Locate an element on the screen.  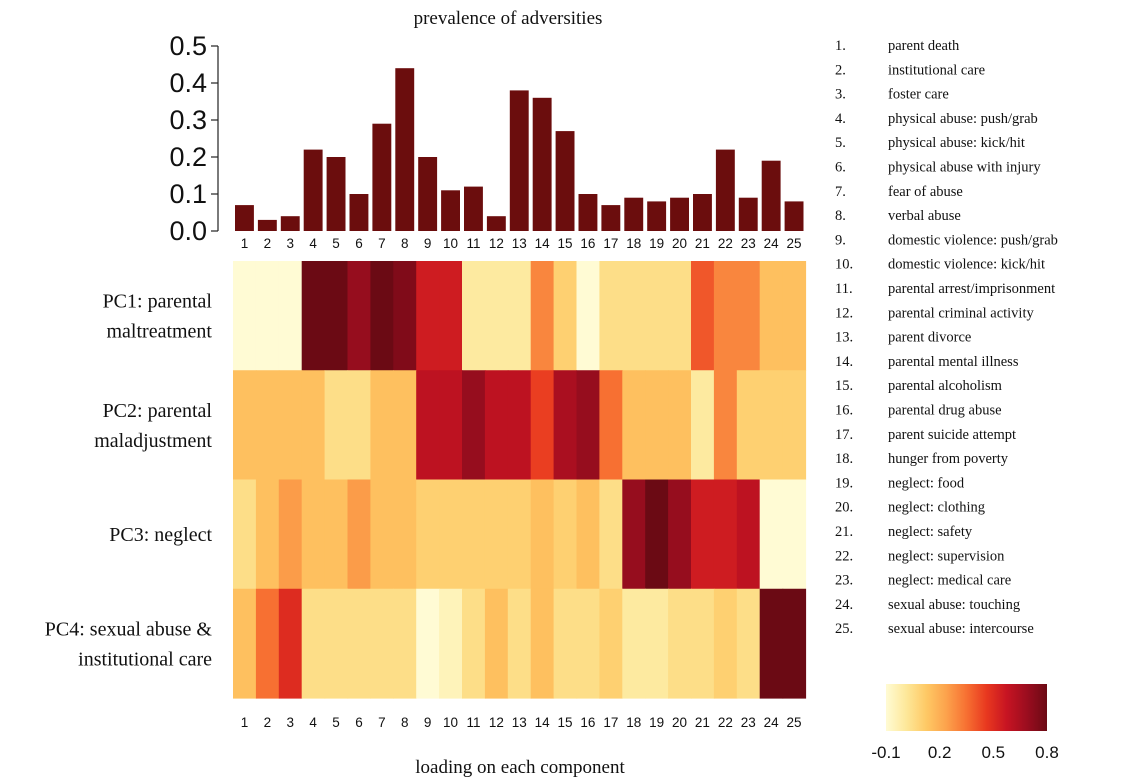
heatmap-x-tick-label: 21 is located at coordinates (702, 722).